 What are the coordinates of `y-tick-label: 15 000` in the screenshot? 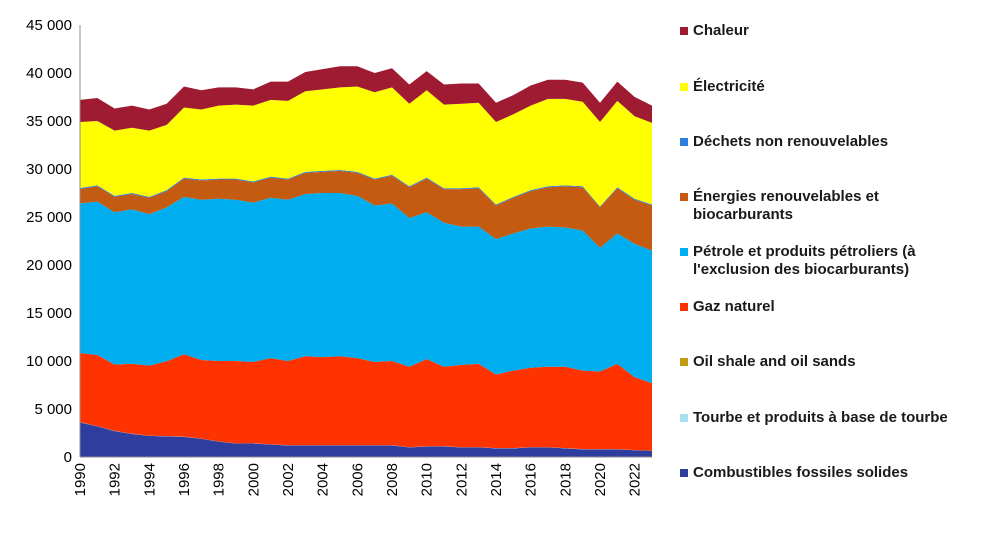 It's located at (49, 313).